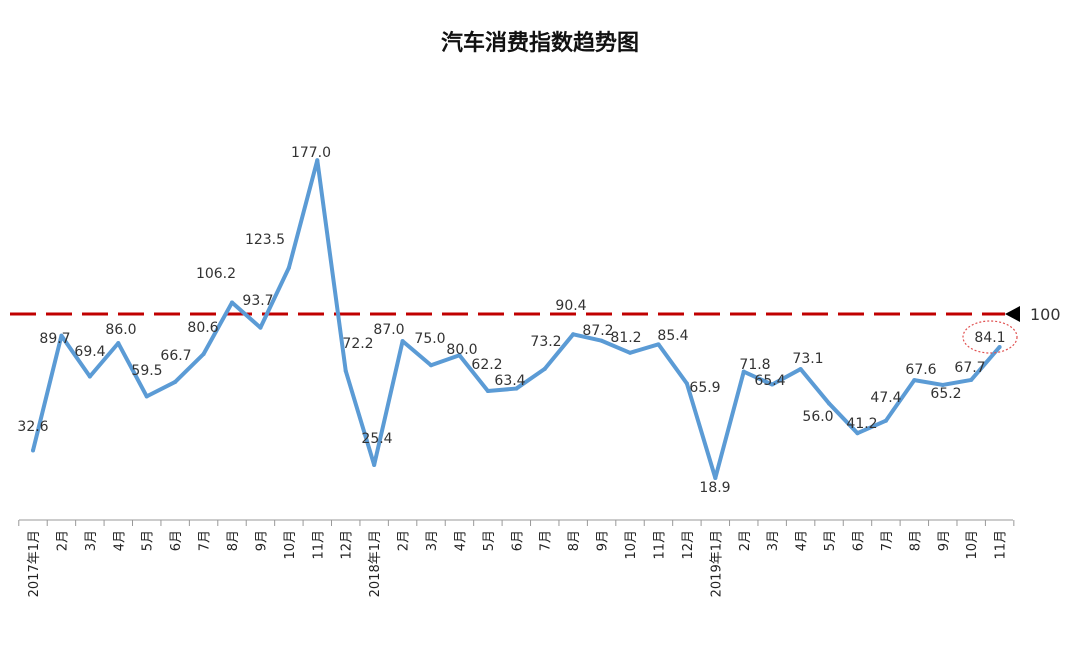 The image size is (1080, 649). What do you see at coordinates (89, 352) in the screenshot?
I see `data-label: 69.4` at bounding box center [89, 352].